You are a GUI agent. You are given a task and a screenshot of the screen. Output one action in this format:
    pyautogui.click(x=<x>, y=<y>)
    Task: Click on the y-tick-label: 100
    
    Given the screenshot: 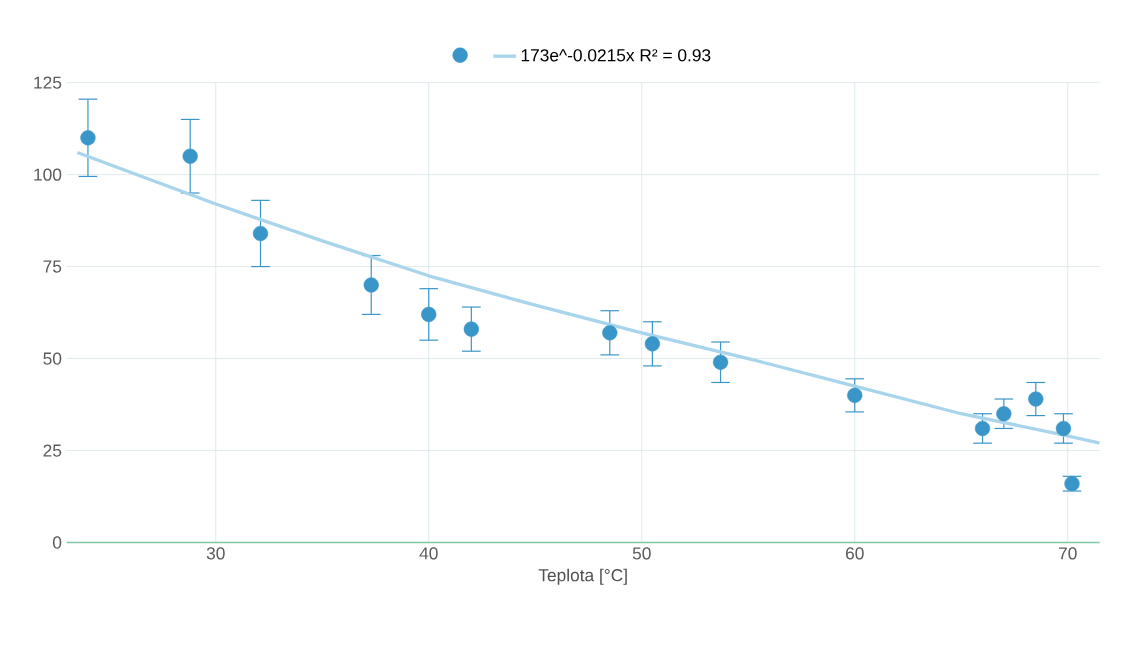 What is the action you would take?
    pyautogui.click(x=48, y=174)
    